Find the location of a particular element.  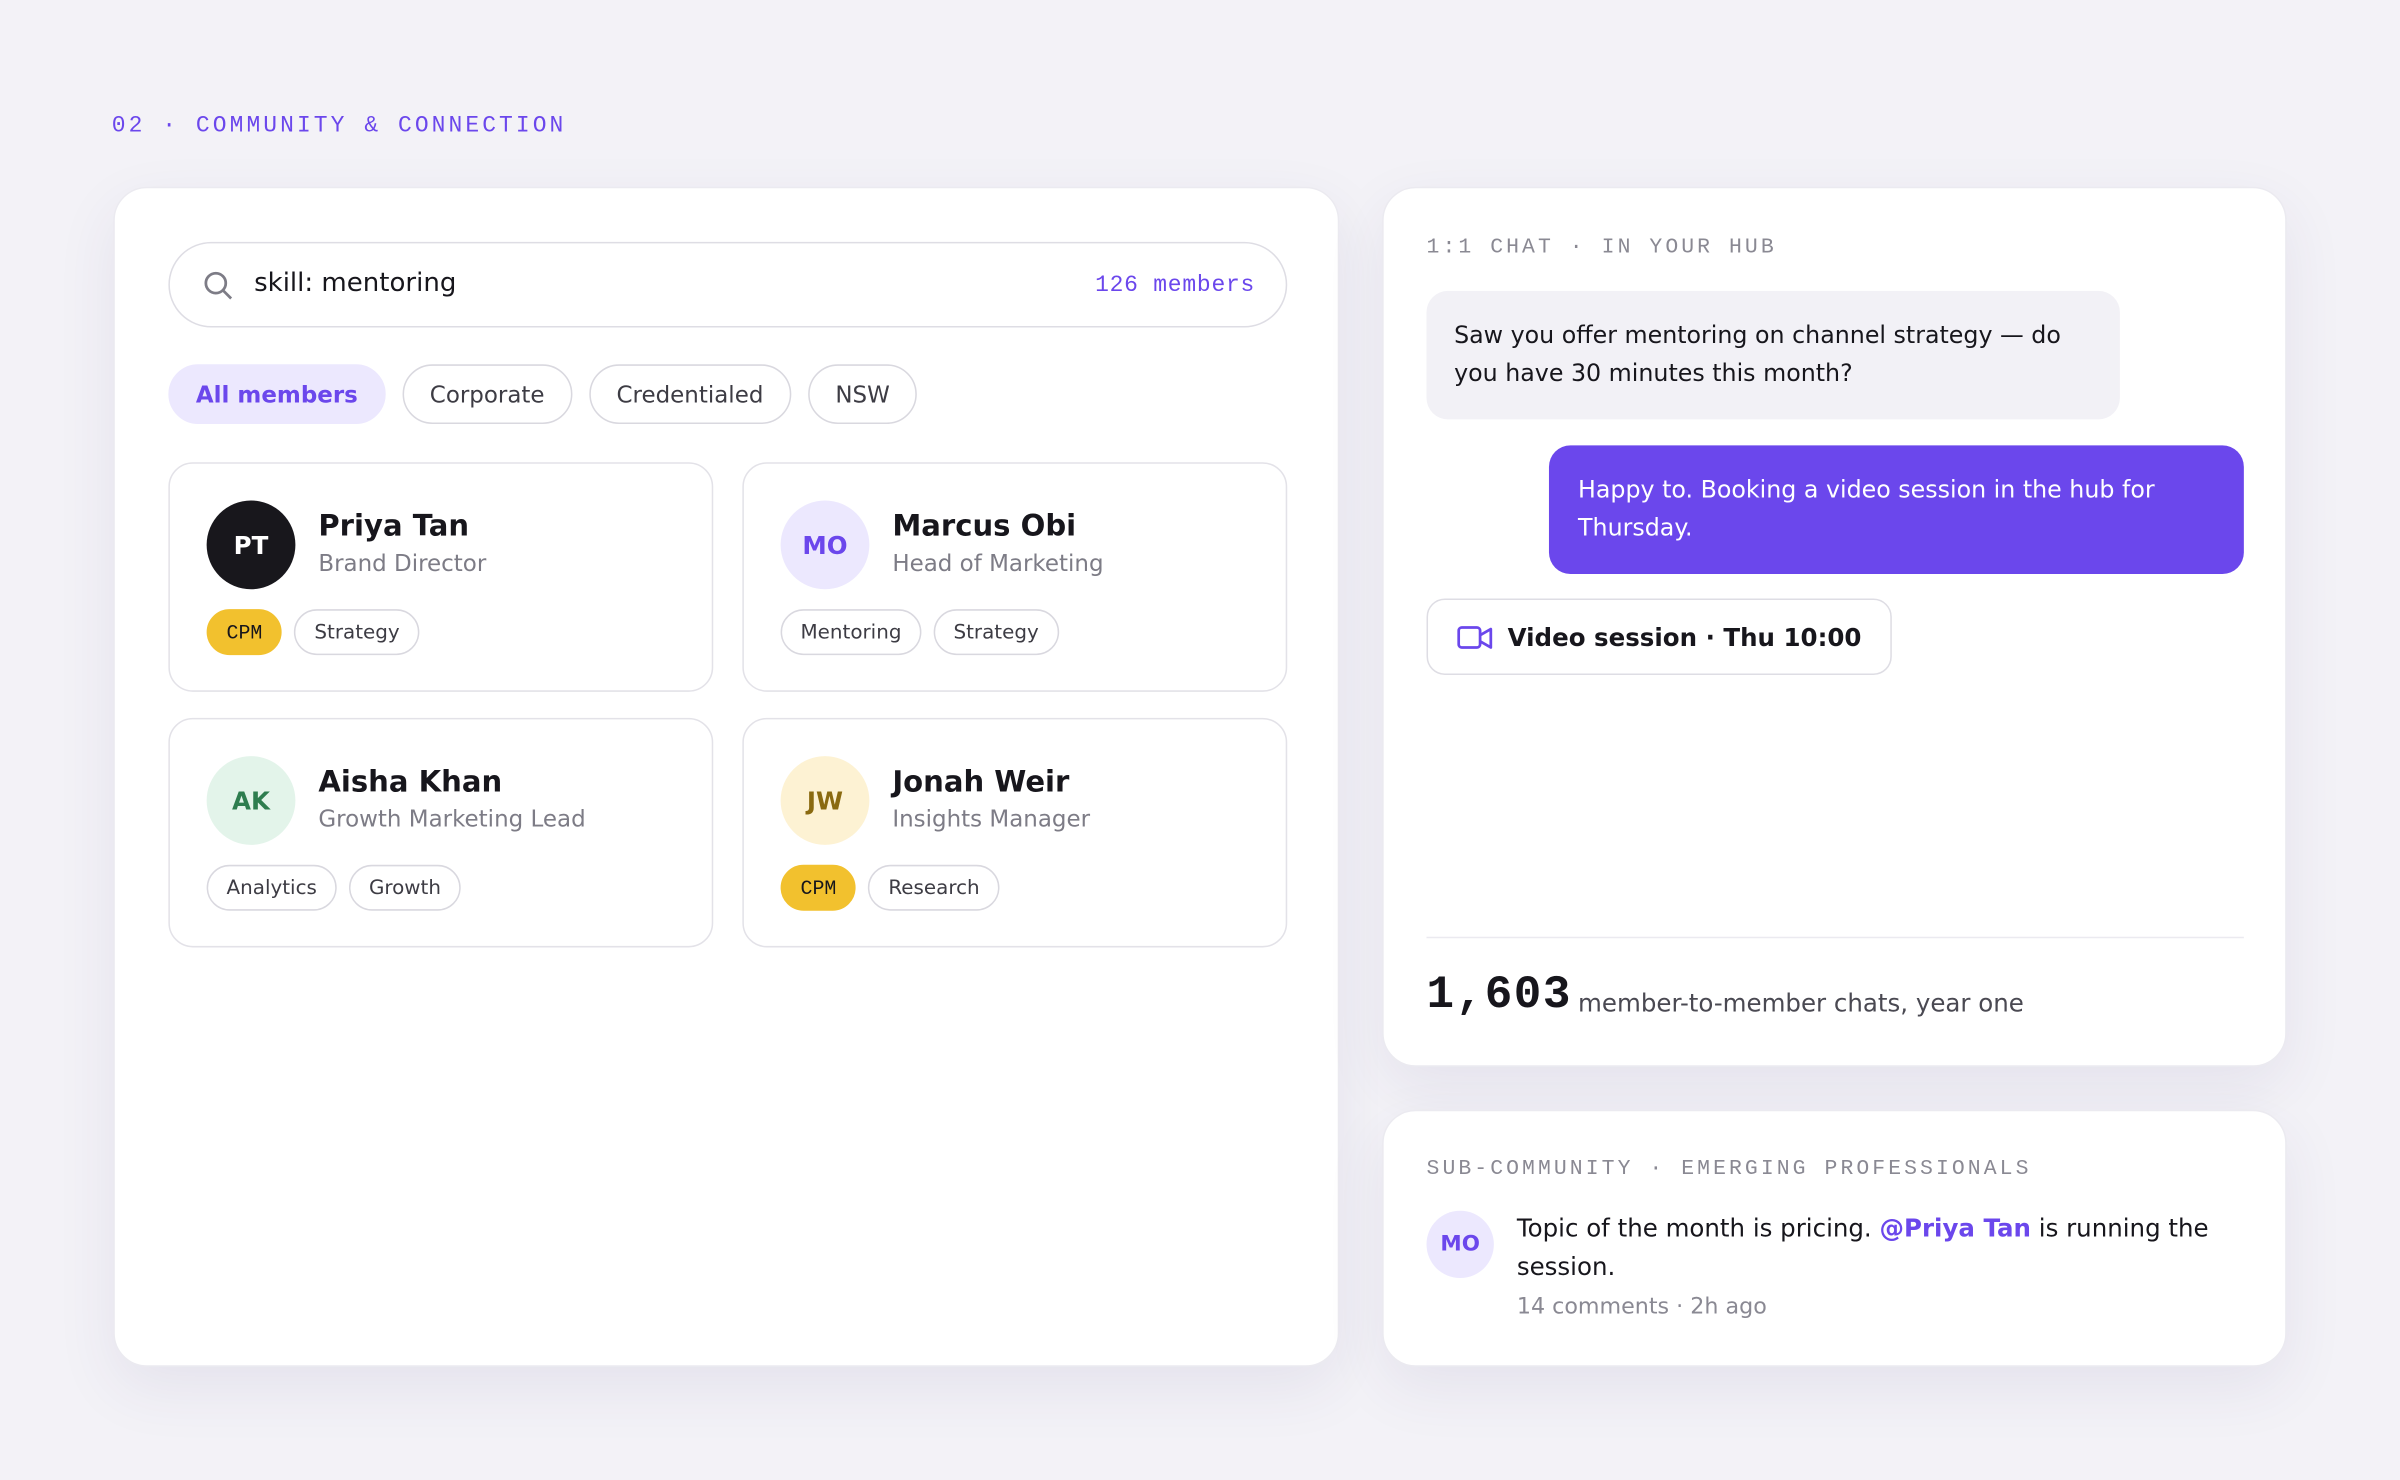

stat-label: member-to-member chats, year one is located at coordinates (1801, 1003).